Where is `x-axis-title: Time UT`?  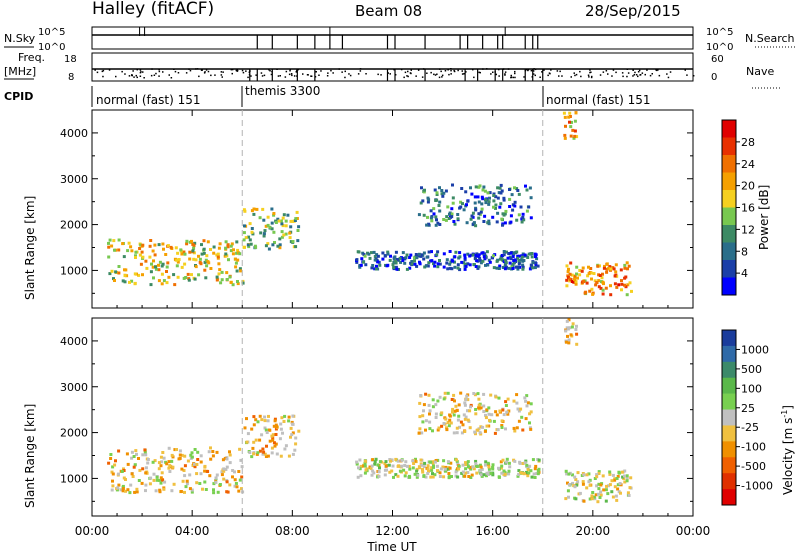 x-axis-title: Time UT is located at coordinates (391, 547).